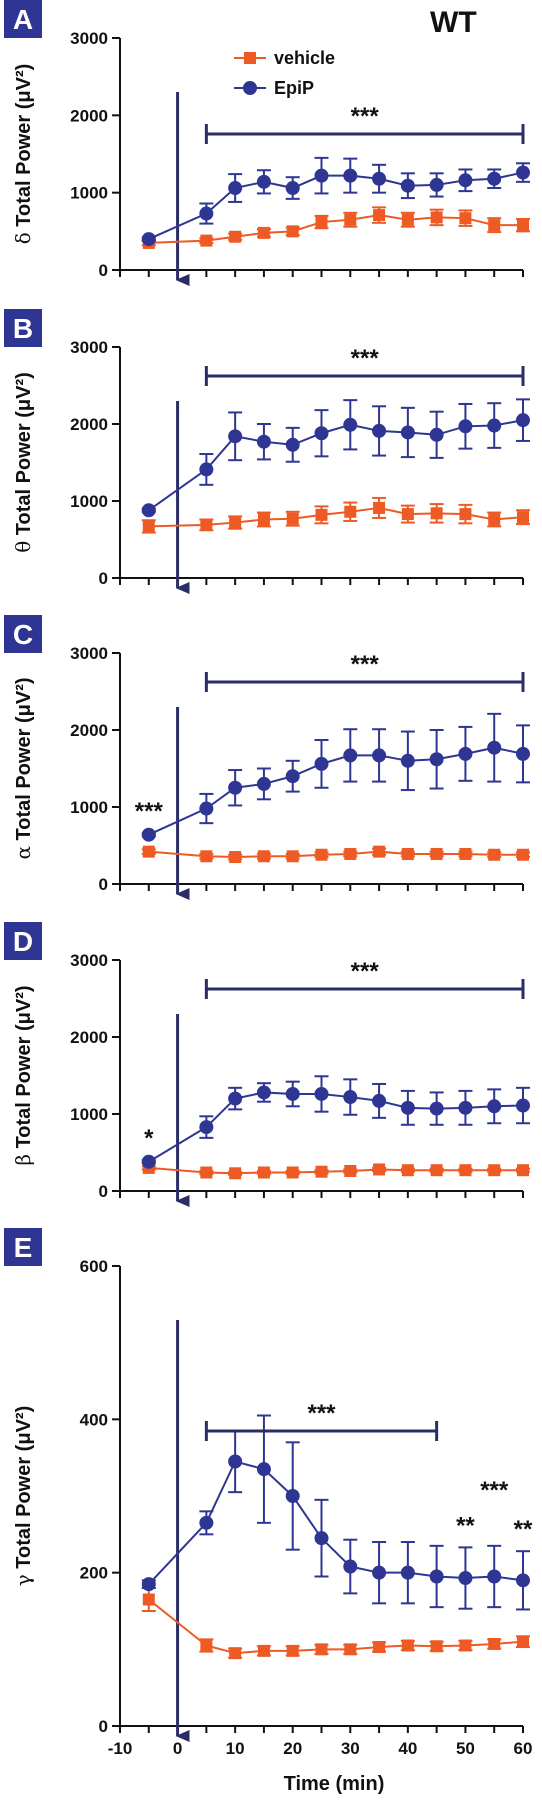 Image resolution: width=542 pixels, height=1800 pixels. I want to click on panel-letter: C, so click(23, 634).